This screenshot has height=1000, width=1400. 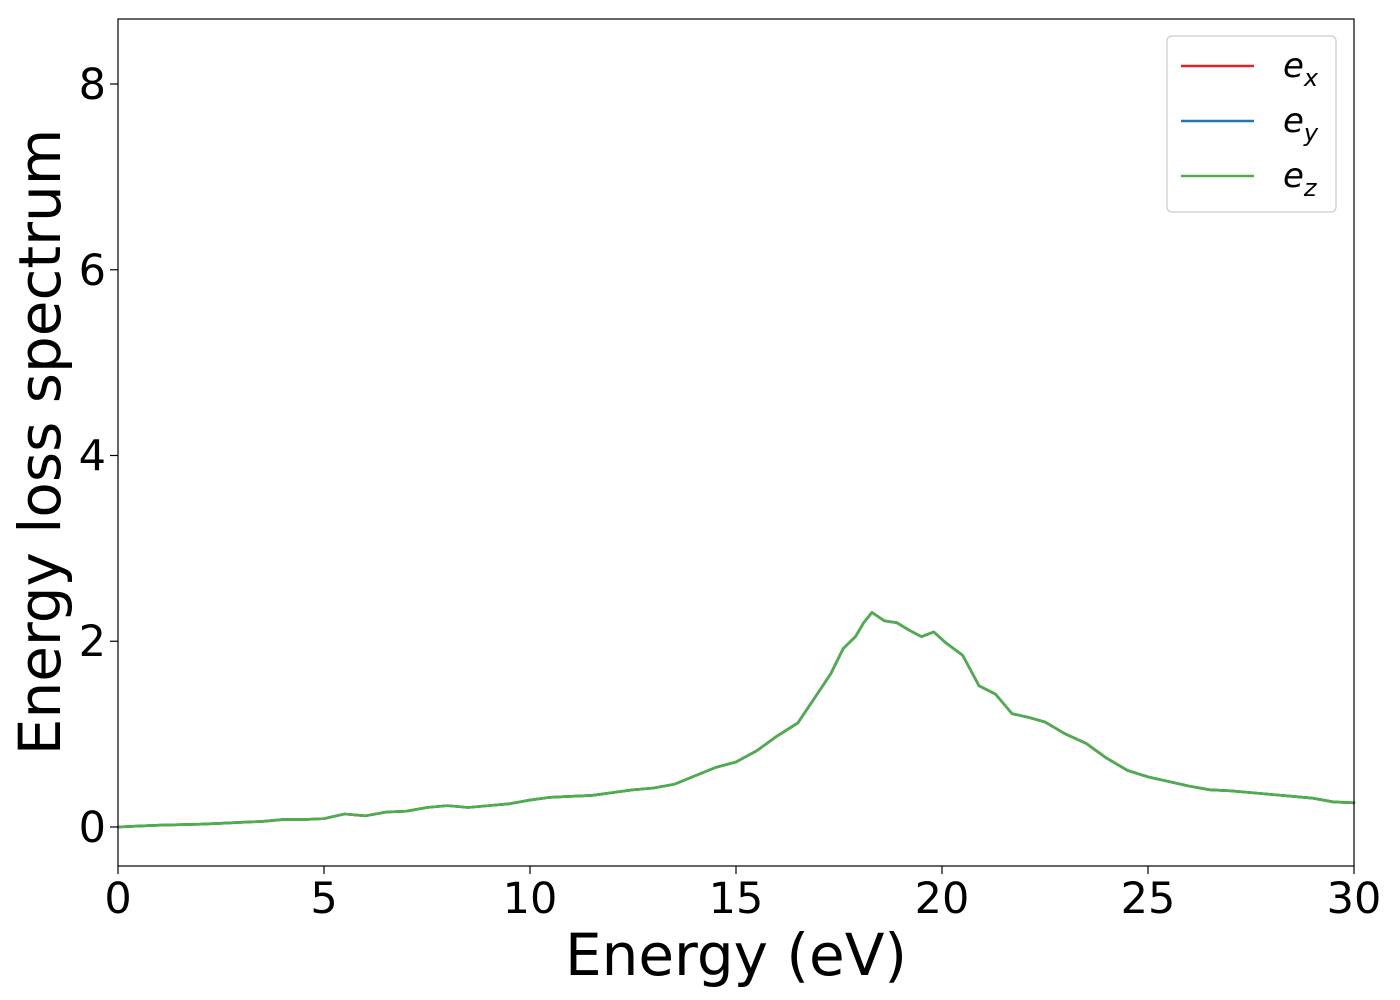 I want to click on x-tick-label: 10, so click(x=530, y=899).